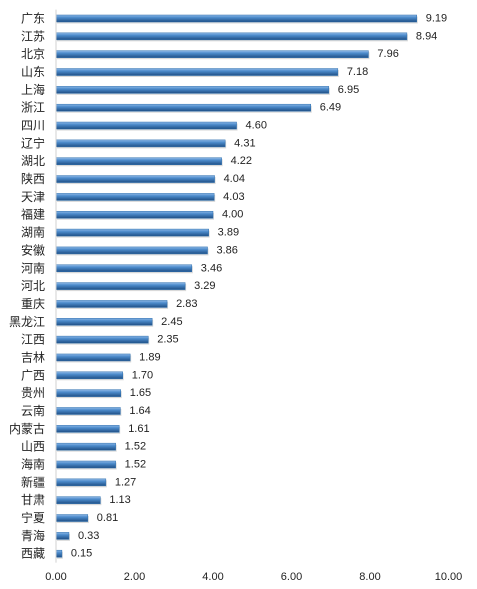 Image resolution: width=477 pixels, height=589 pixels. I want to click on category-label: 福建, so click(33, 214).